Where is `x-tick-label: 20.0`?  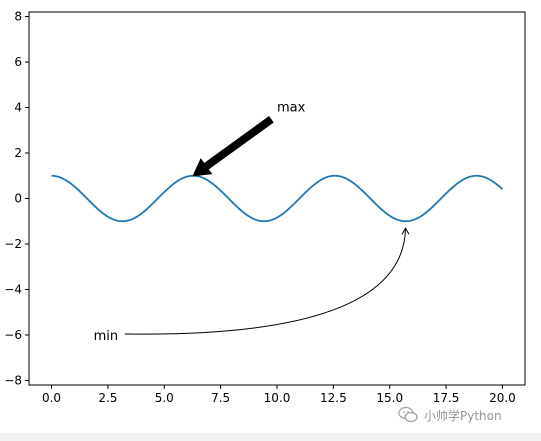
x-tick-label: 20.0 is located at coordinates (502, 398).